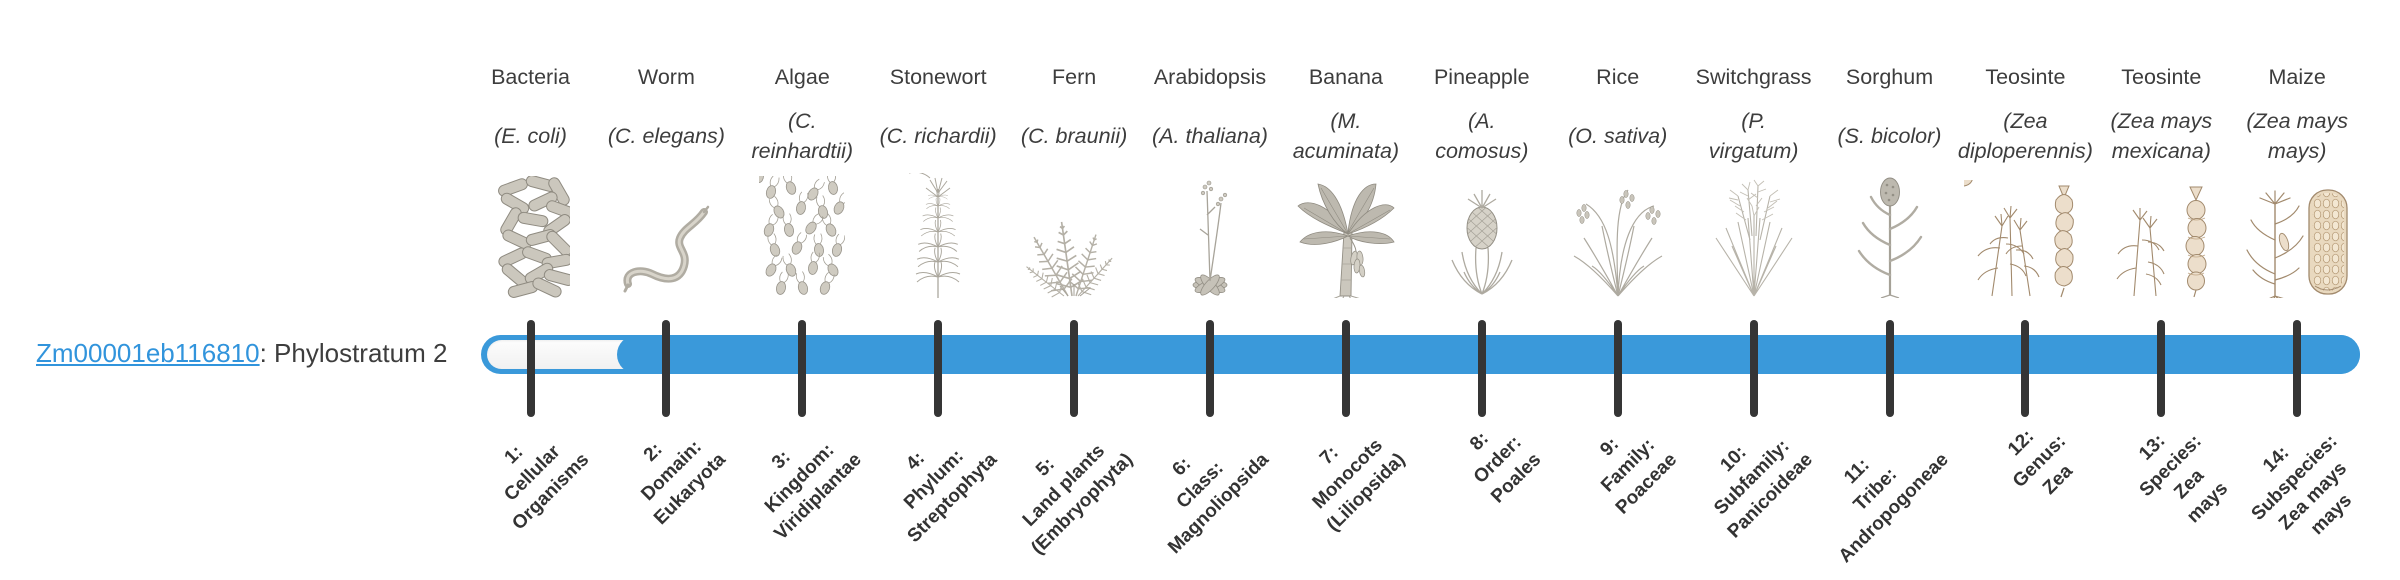  Describe the element at coordinates (1346, 136) in the screenshot. I see `organism-species: (M. acuminata)` at that location.